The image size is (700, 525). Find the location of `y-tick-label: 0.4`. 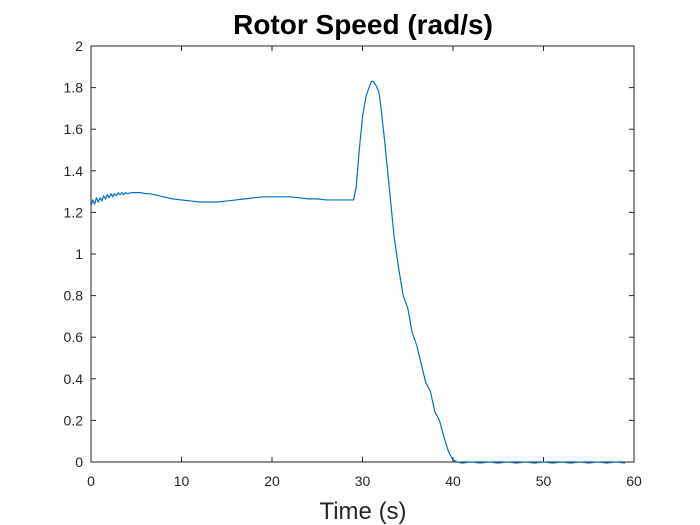

y-tick-label: 0.4 is located at coordinates (74, 379).